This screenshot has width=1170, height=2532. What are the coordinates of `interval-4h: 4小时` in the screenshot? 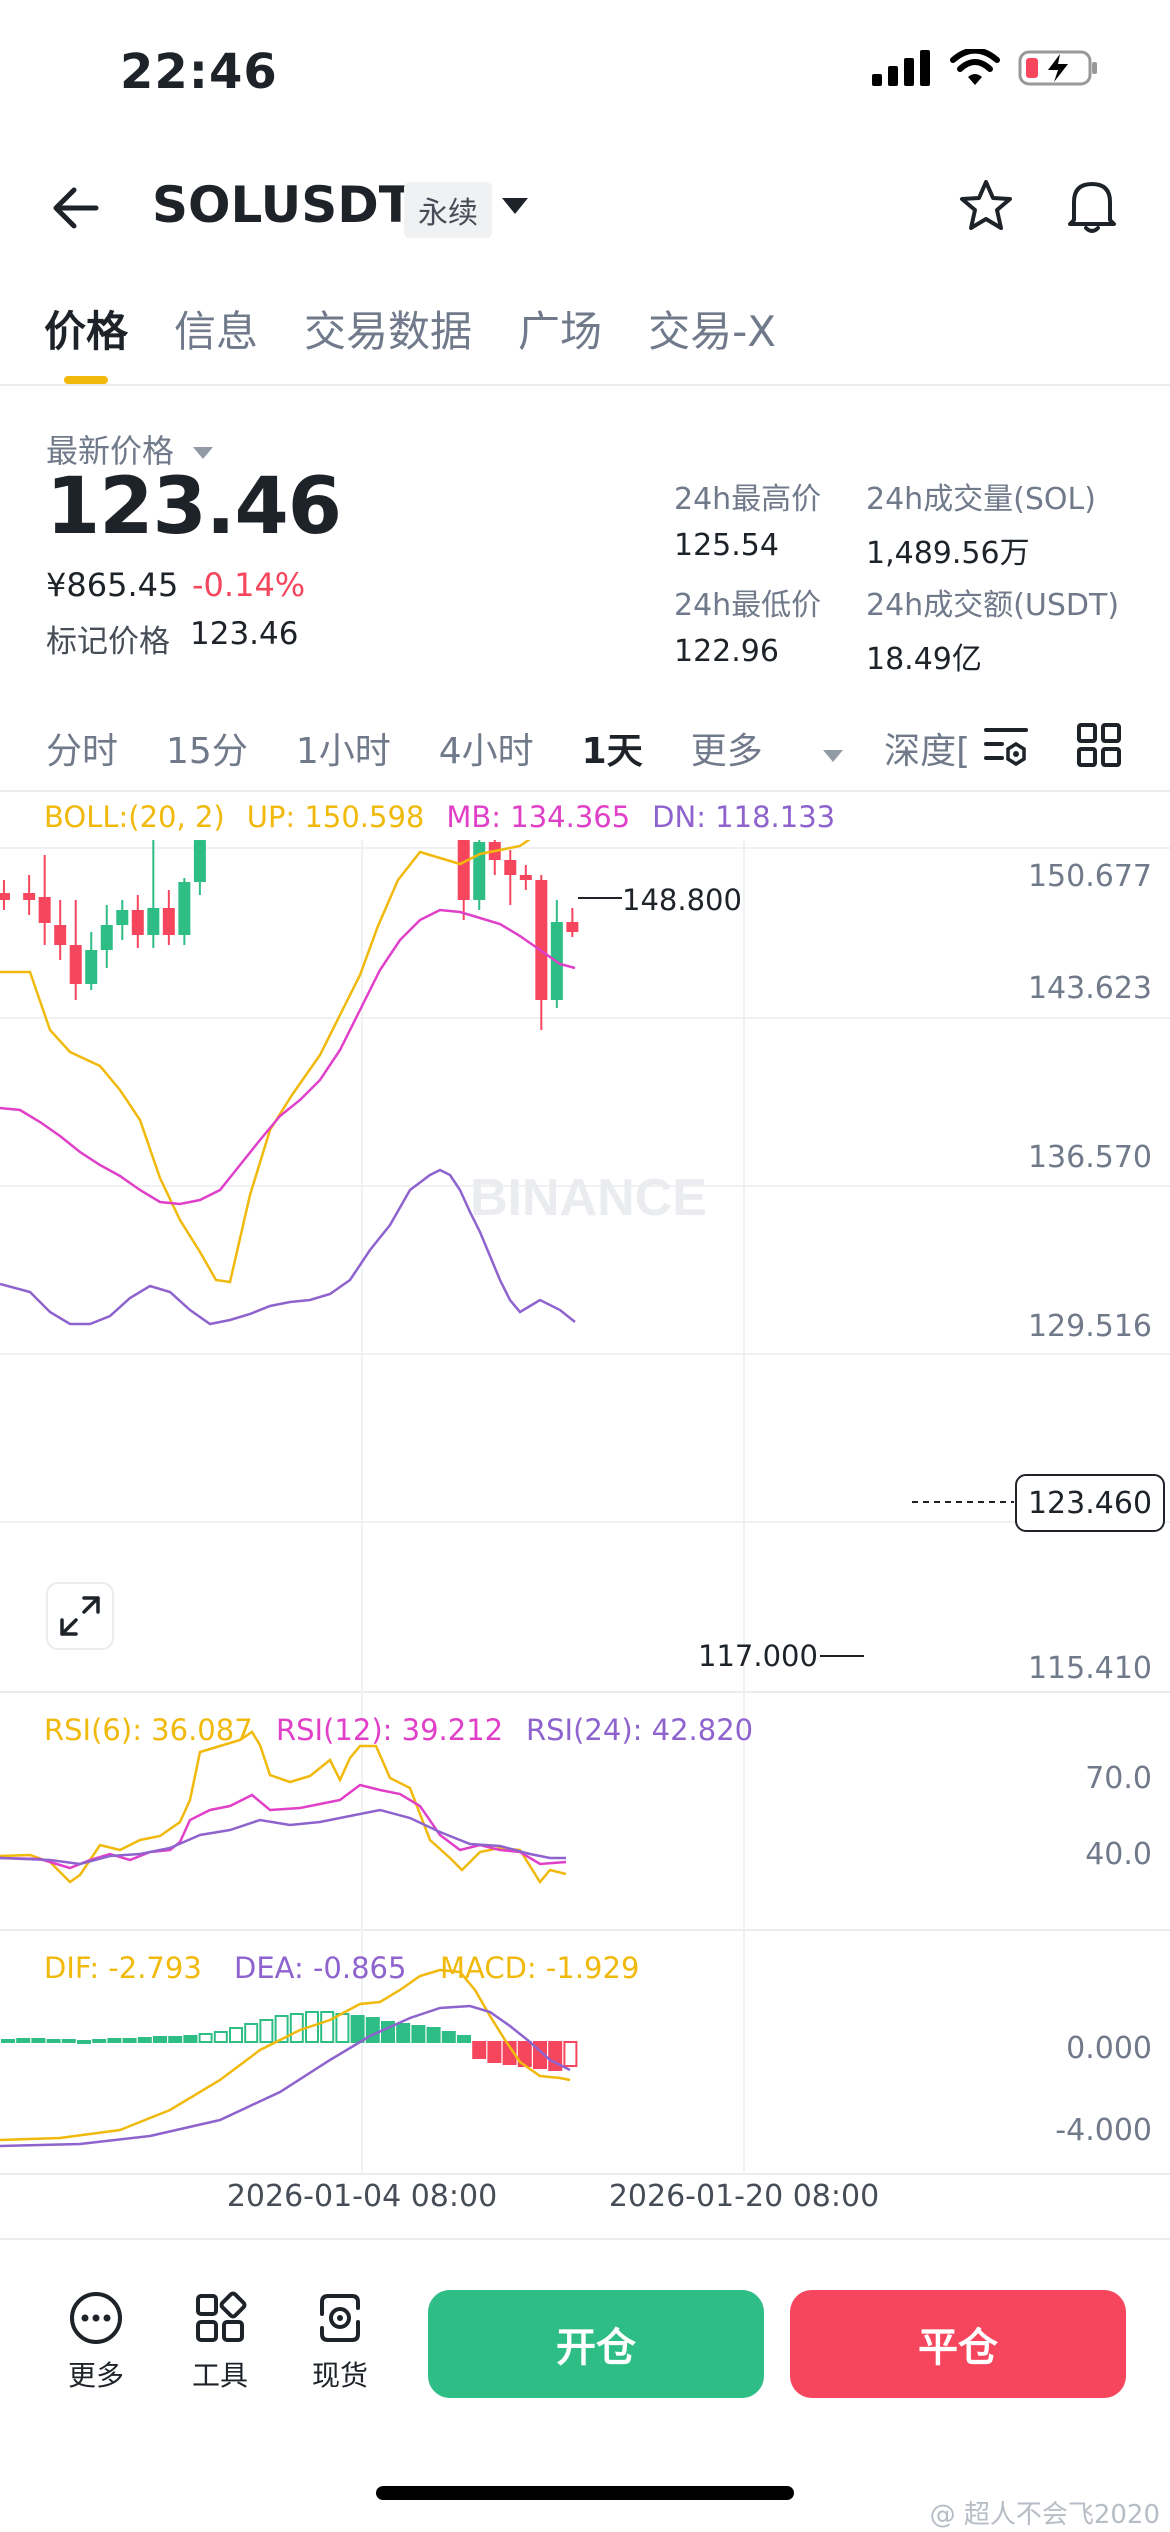 It's located at (486, 751).